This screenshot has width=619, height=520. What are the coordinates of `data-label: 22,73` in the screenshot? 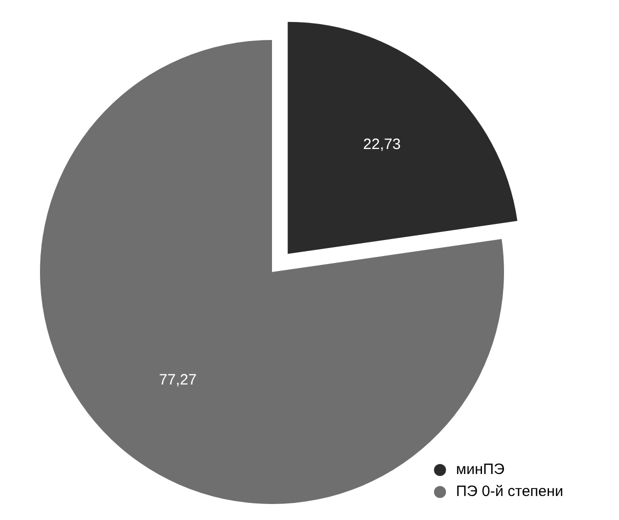 It's located at (382, 145).